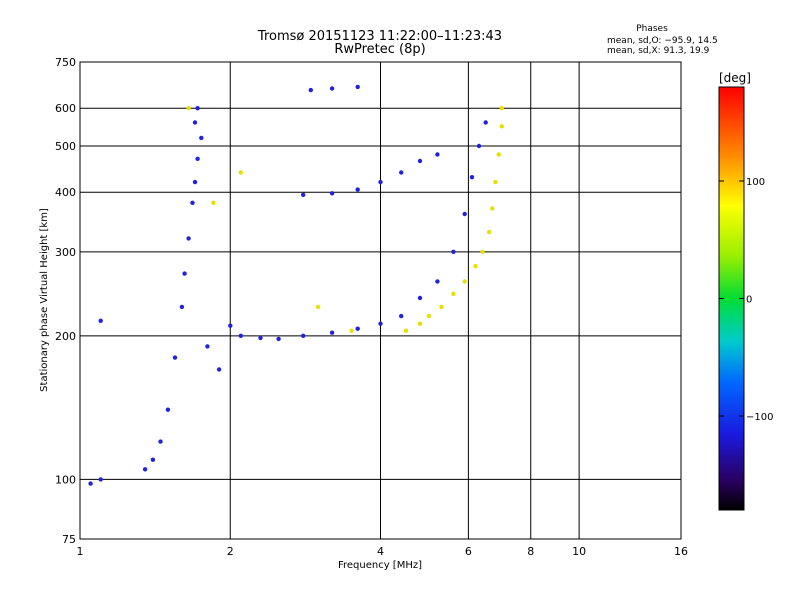 The height and width of the screenshot is (600, 800). What do you see at coordinates (652, 29) in the screenshot?
I see `phase-stats-title: Phases` at bounding box center [652, 29].